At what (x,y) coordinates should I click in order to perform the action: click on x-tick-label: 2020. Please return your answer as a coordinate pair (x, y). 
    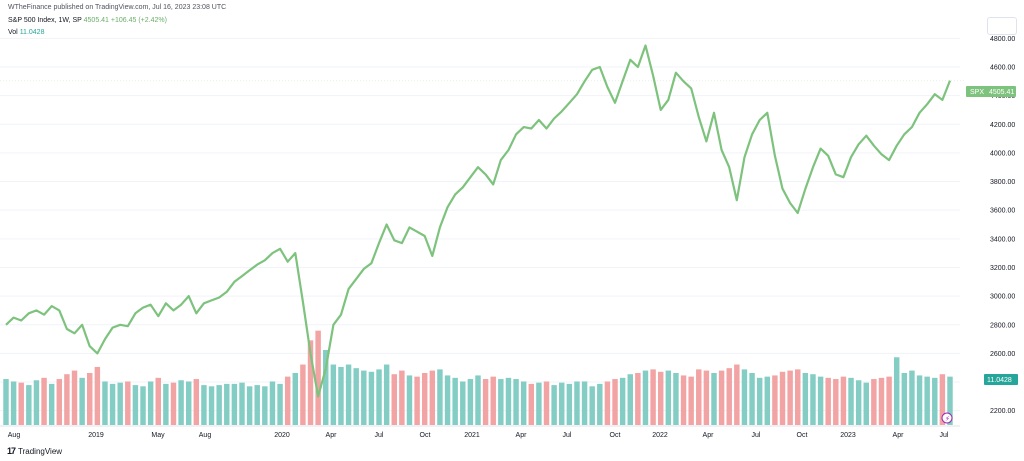
    Looking at the image, I should click on (282, 435).